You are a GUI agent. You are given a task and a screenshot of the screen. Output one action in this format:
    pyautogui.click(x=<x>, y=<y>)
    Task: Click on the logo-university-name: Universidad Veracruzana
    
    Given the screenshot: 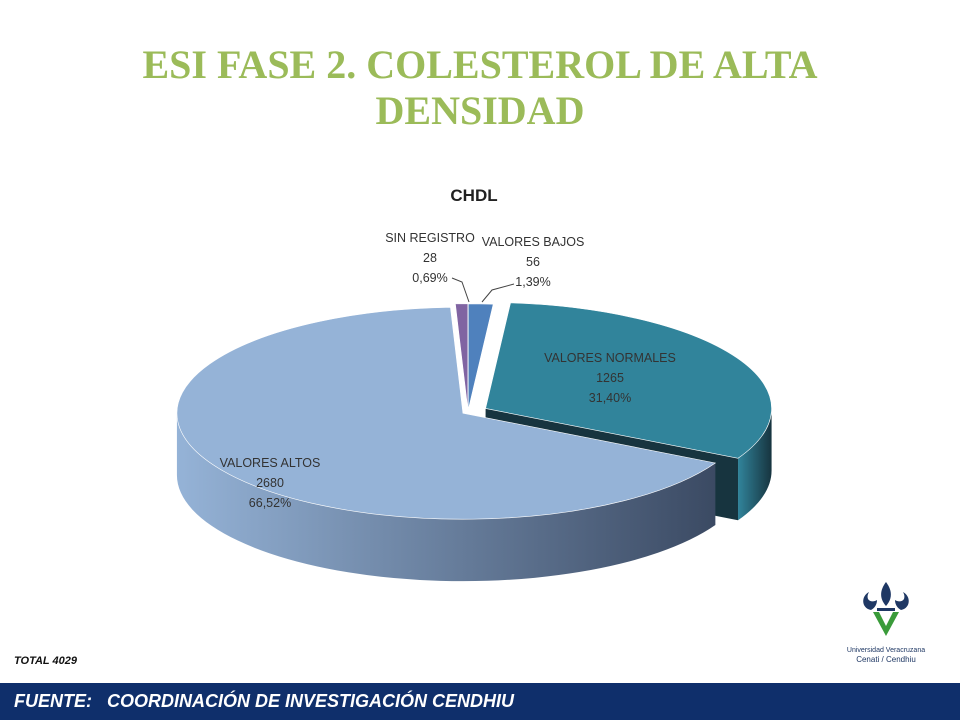 What is the action you would take?
    pyautogui.click(x=886, y=650)
    